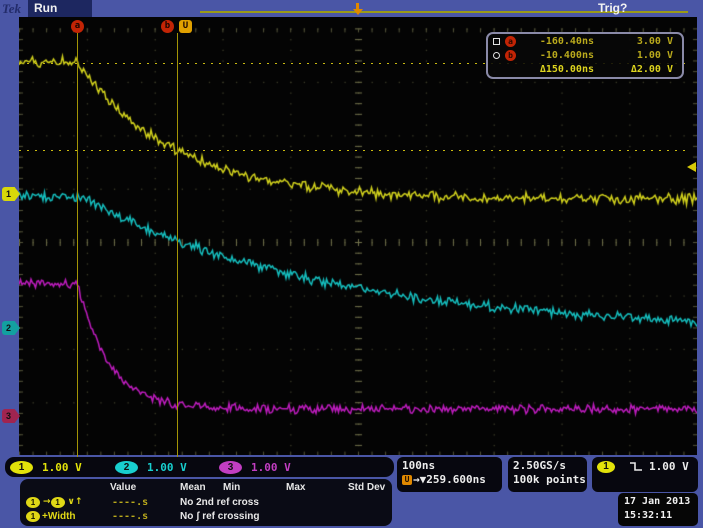  What do you see at coordinates (407, 479) in the screenshot?
I see `delay-mark-icon: U` at bounding box center [407, 479].